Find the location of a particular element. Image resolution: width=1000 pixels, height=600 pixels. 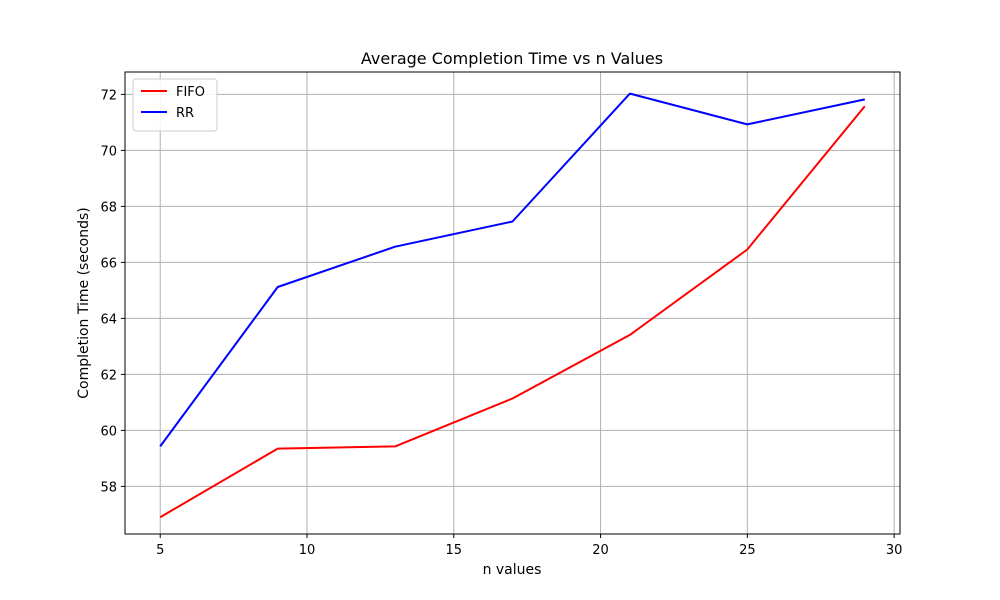

y-tick-label: 60 is located at coordinates (108, 431).